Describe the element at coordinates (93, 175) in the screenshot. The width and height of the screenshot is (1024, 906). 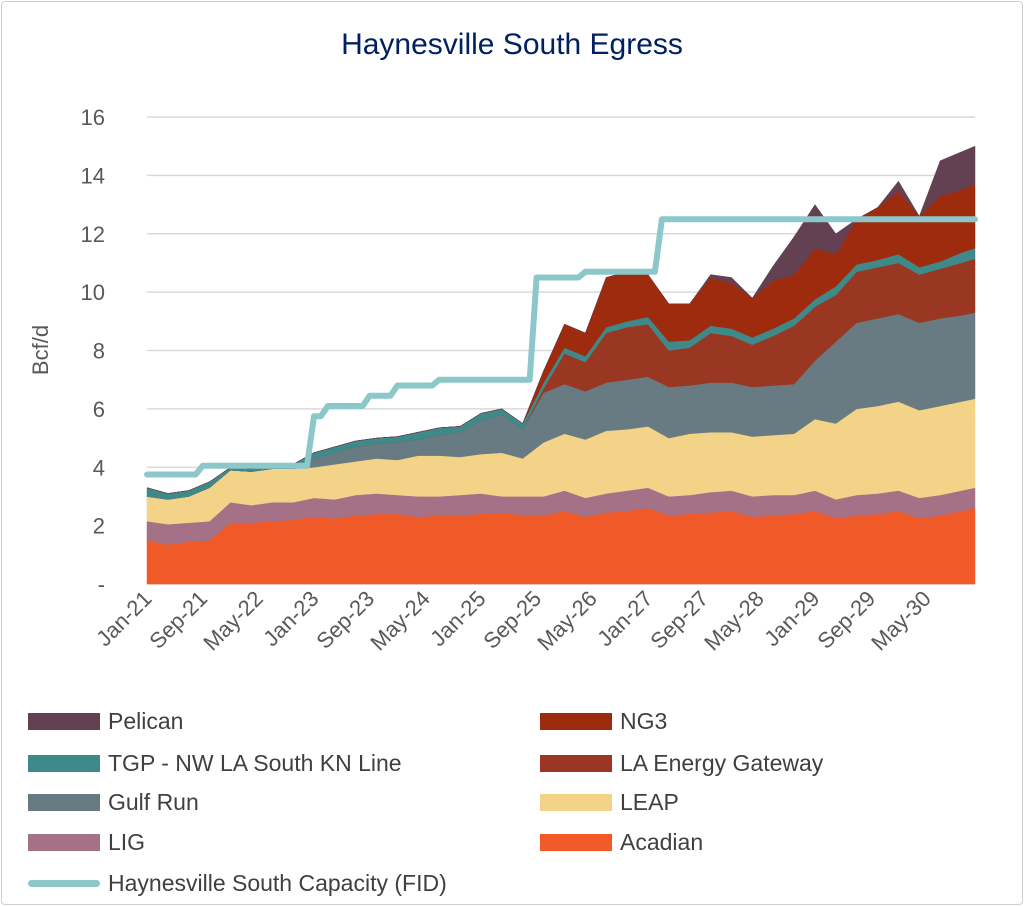
I see `y-tick-label: 14` at that location.